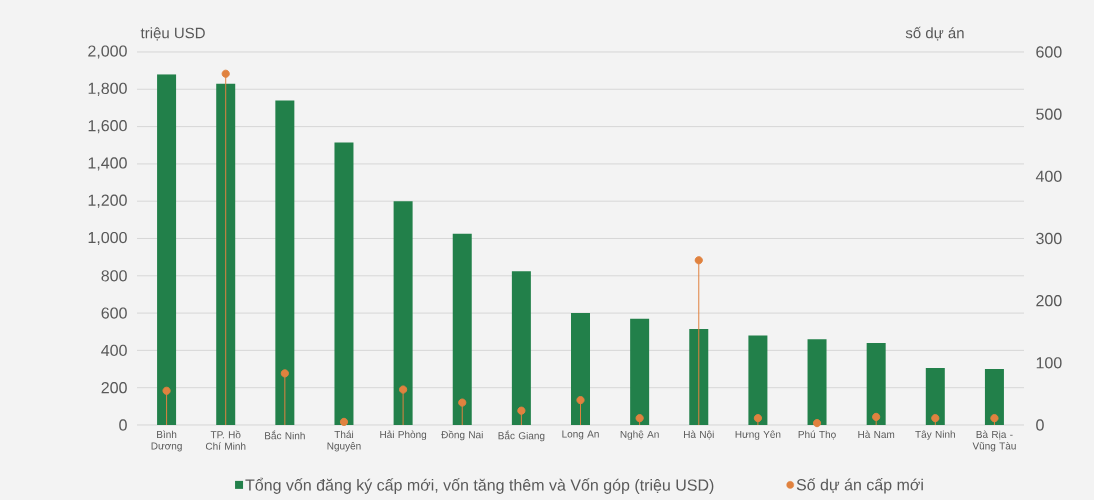  What do you see at coordinates (580, 435) in the screenshot?
I see `x-tick-label: Long An` at bounding box center [580, 435].